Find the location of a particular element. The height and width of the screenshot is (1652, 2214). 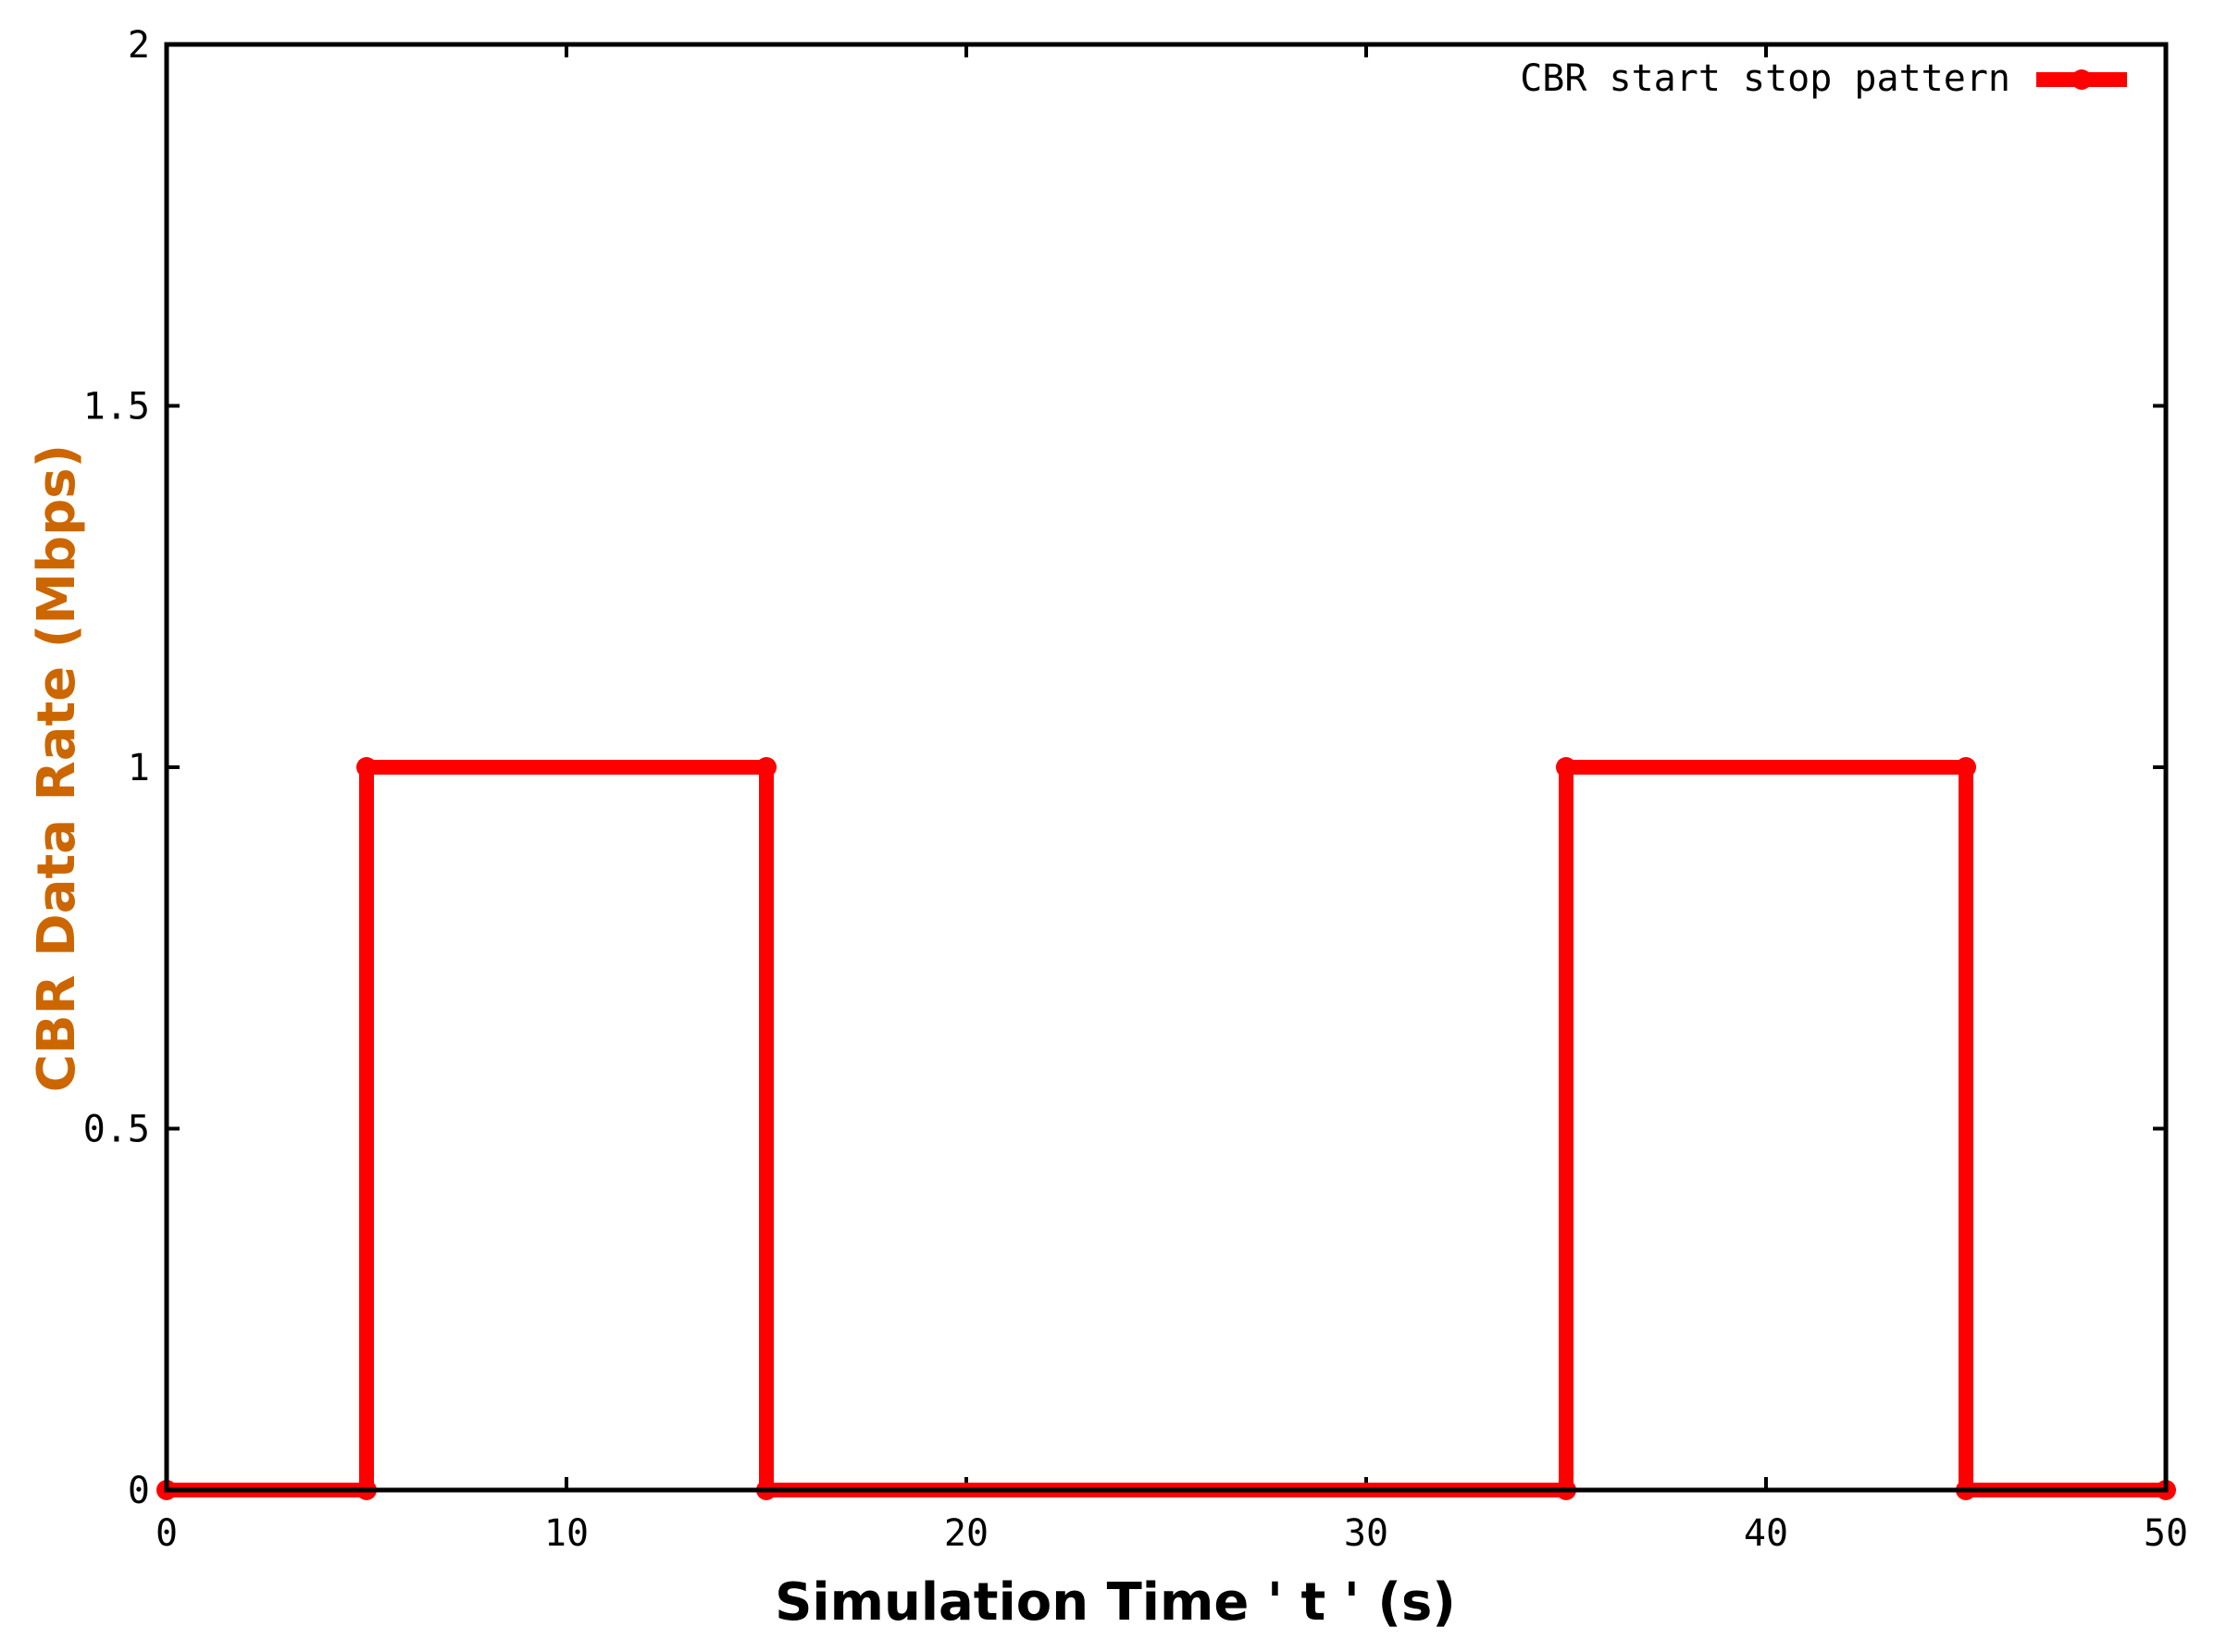

x-tick-label: 40 is located at coordinates (1766, 1534).